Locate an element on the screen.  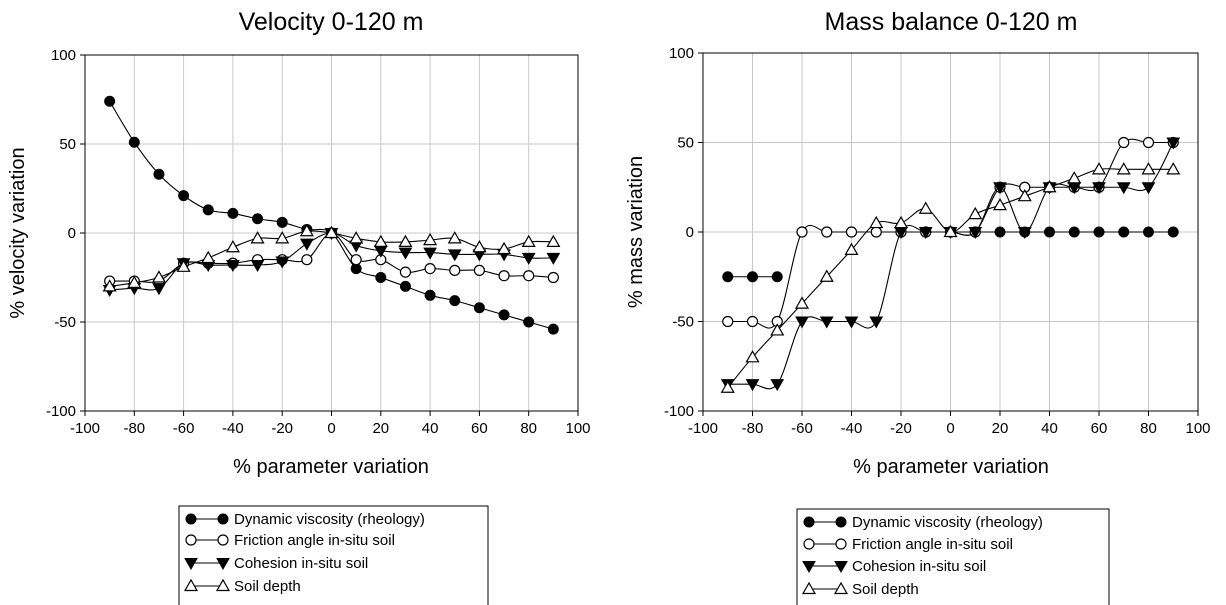
x-tick-label: 60 is located at coordinates (479, 428).